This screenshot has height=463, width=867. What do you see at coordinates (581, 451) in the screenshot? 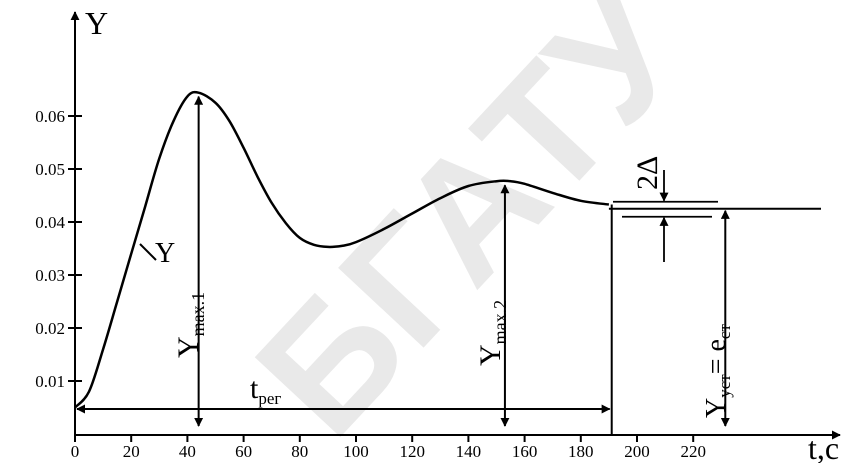
I see `x-tick-label: 180` at bounding box center [581, 451].